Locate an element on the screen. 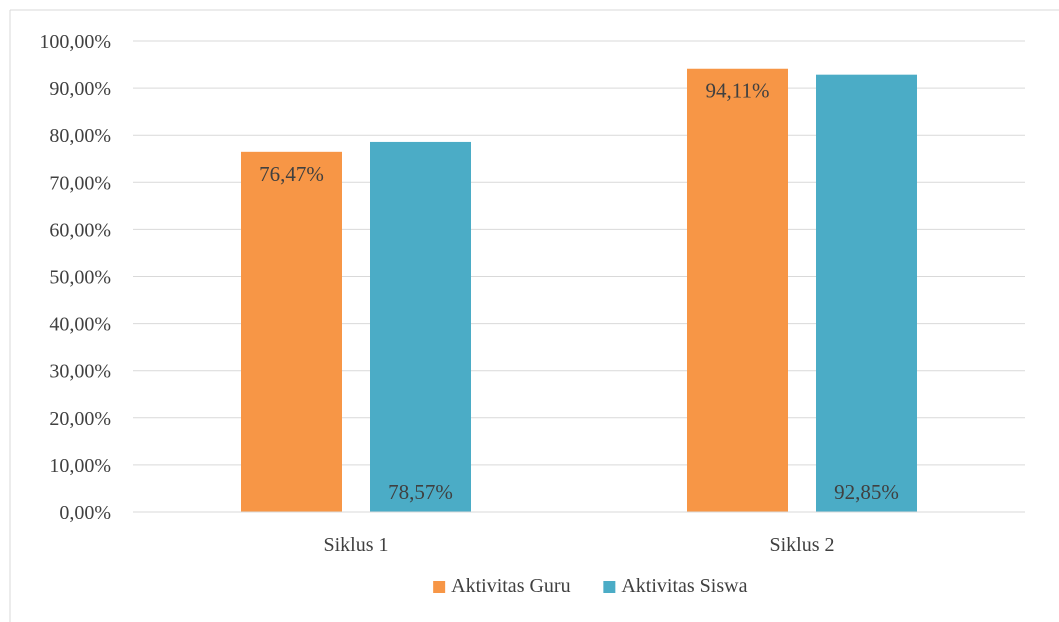 The image size is (1059, 622). y-tick-label: 70,00% is located at coordinates (80, 183).